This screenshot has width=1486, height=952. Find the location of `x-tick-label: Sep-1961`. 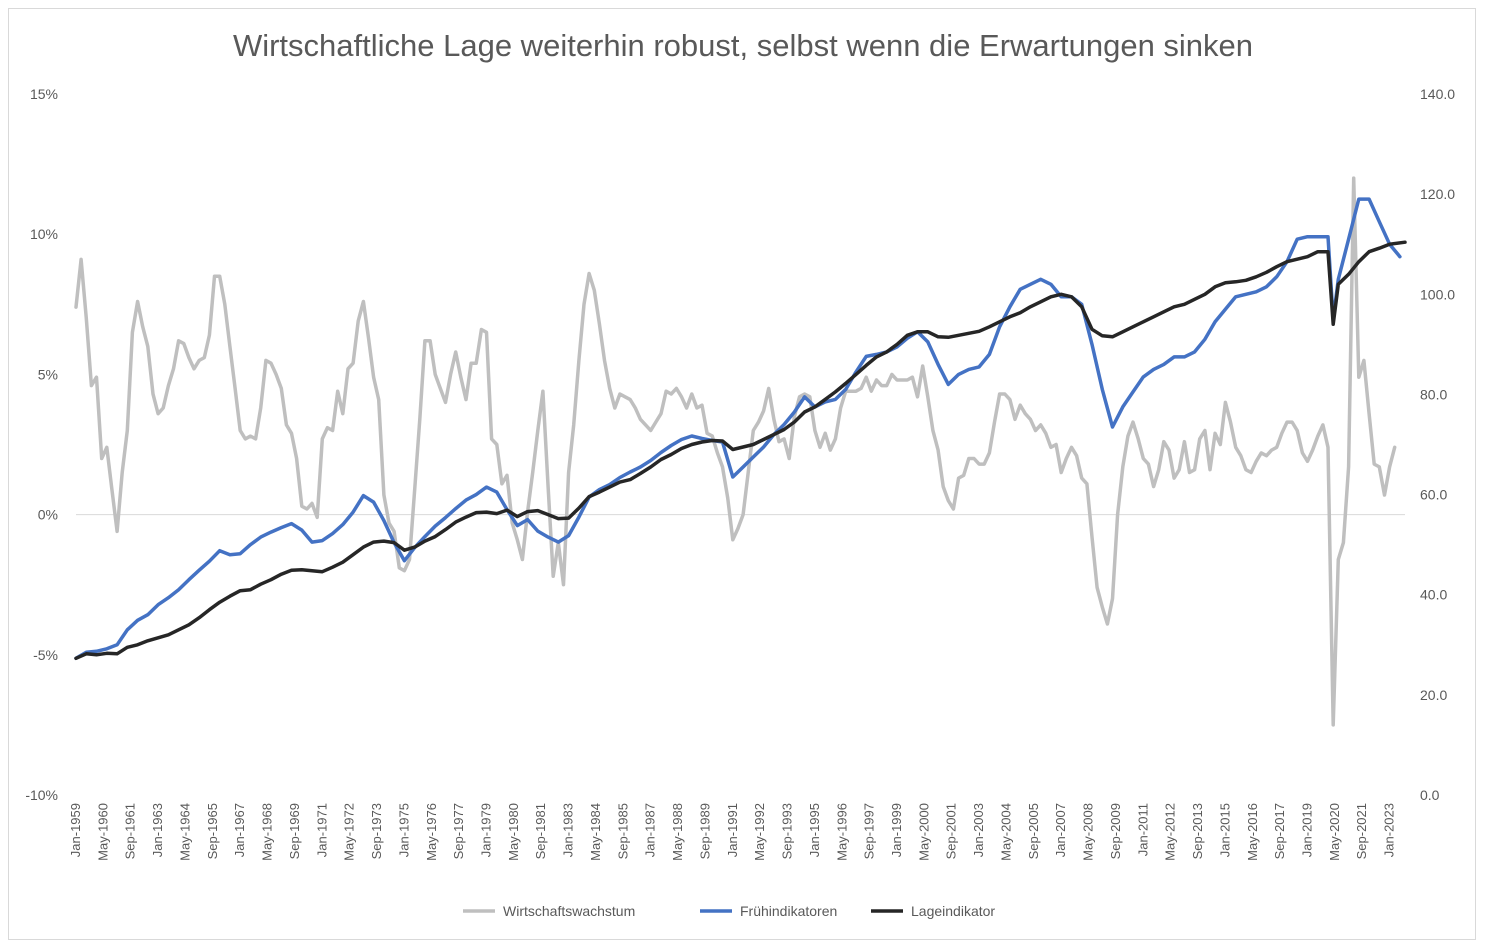

x-tick-label: Sep-1961 is located at coordinates (130, 831).